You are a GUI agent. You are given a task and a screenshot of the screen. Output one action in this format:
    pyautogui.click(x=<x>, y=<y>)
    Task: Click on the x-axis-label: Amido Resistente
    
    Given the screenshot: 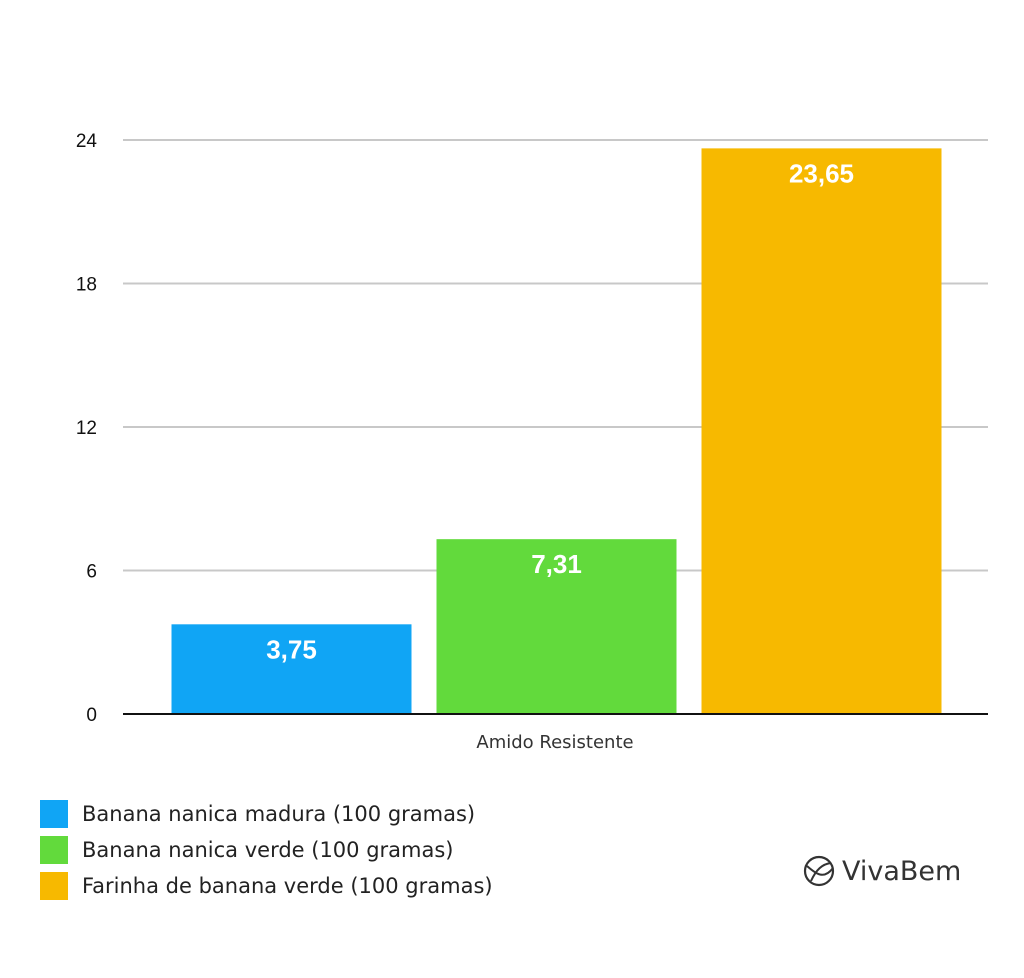 What is the action you would take?
    pyautogui.click(x=554, y=742)
    